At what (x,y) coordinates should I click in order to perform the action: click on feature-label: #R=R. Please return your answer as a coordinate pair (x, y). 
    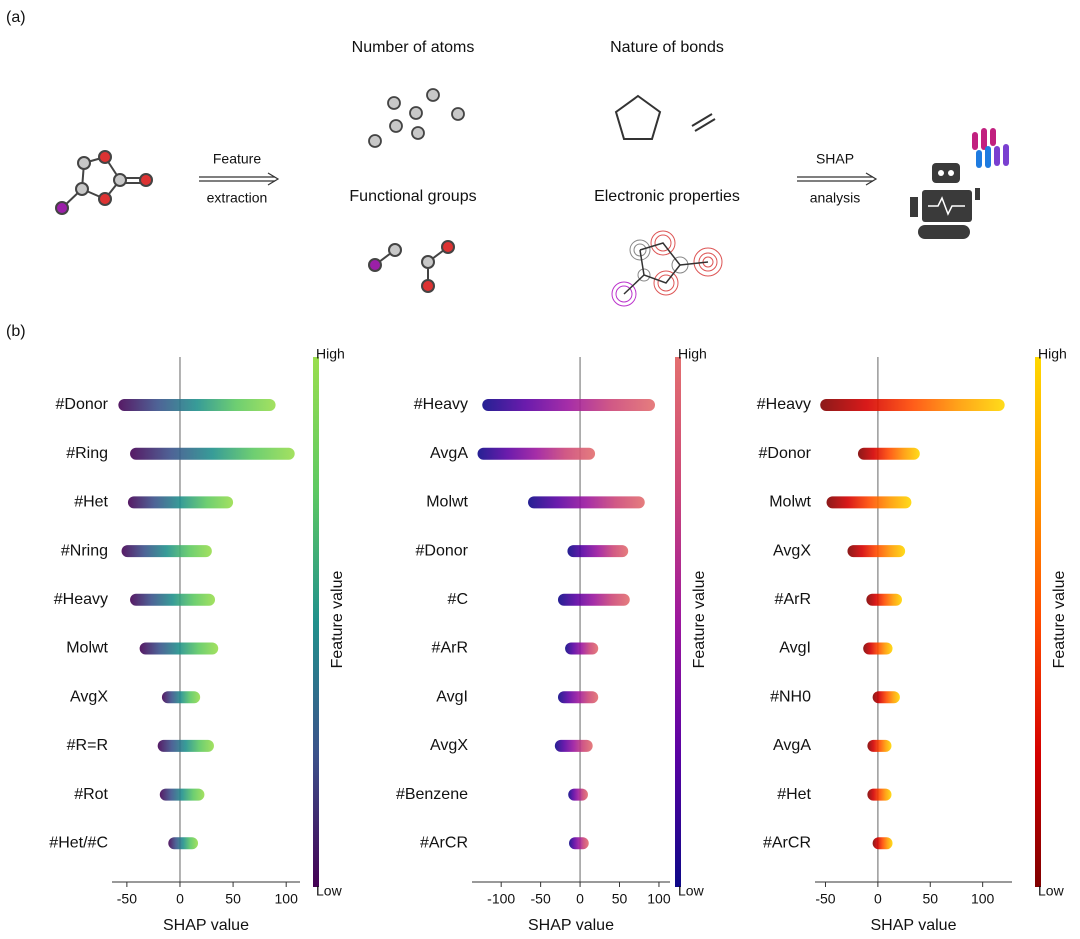
    Looking at the image, I should click on (87, 745).